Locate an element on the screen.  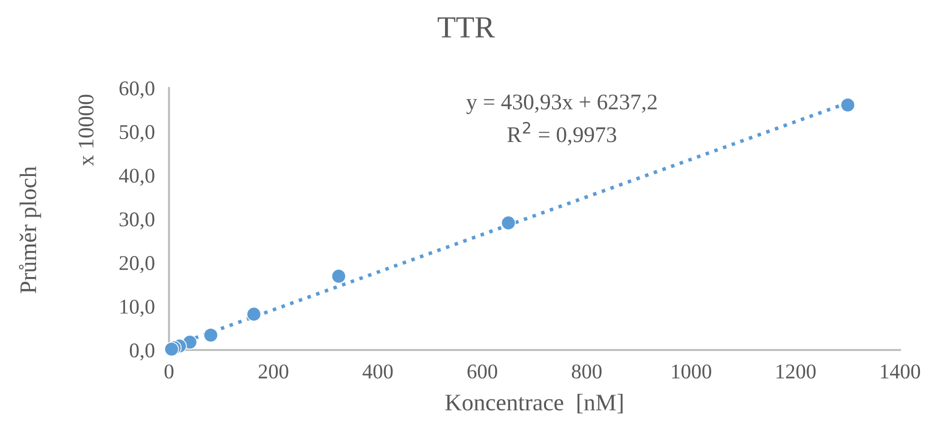
x-axis-title: Koncentrace [nM] is located at coordinates (534, 404).